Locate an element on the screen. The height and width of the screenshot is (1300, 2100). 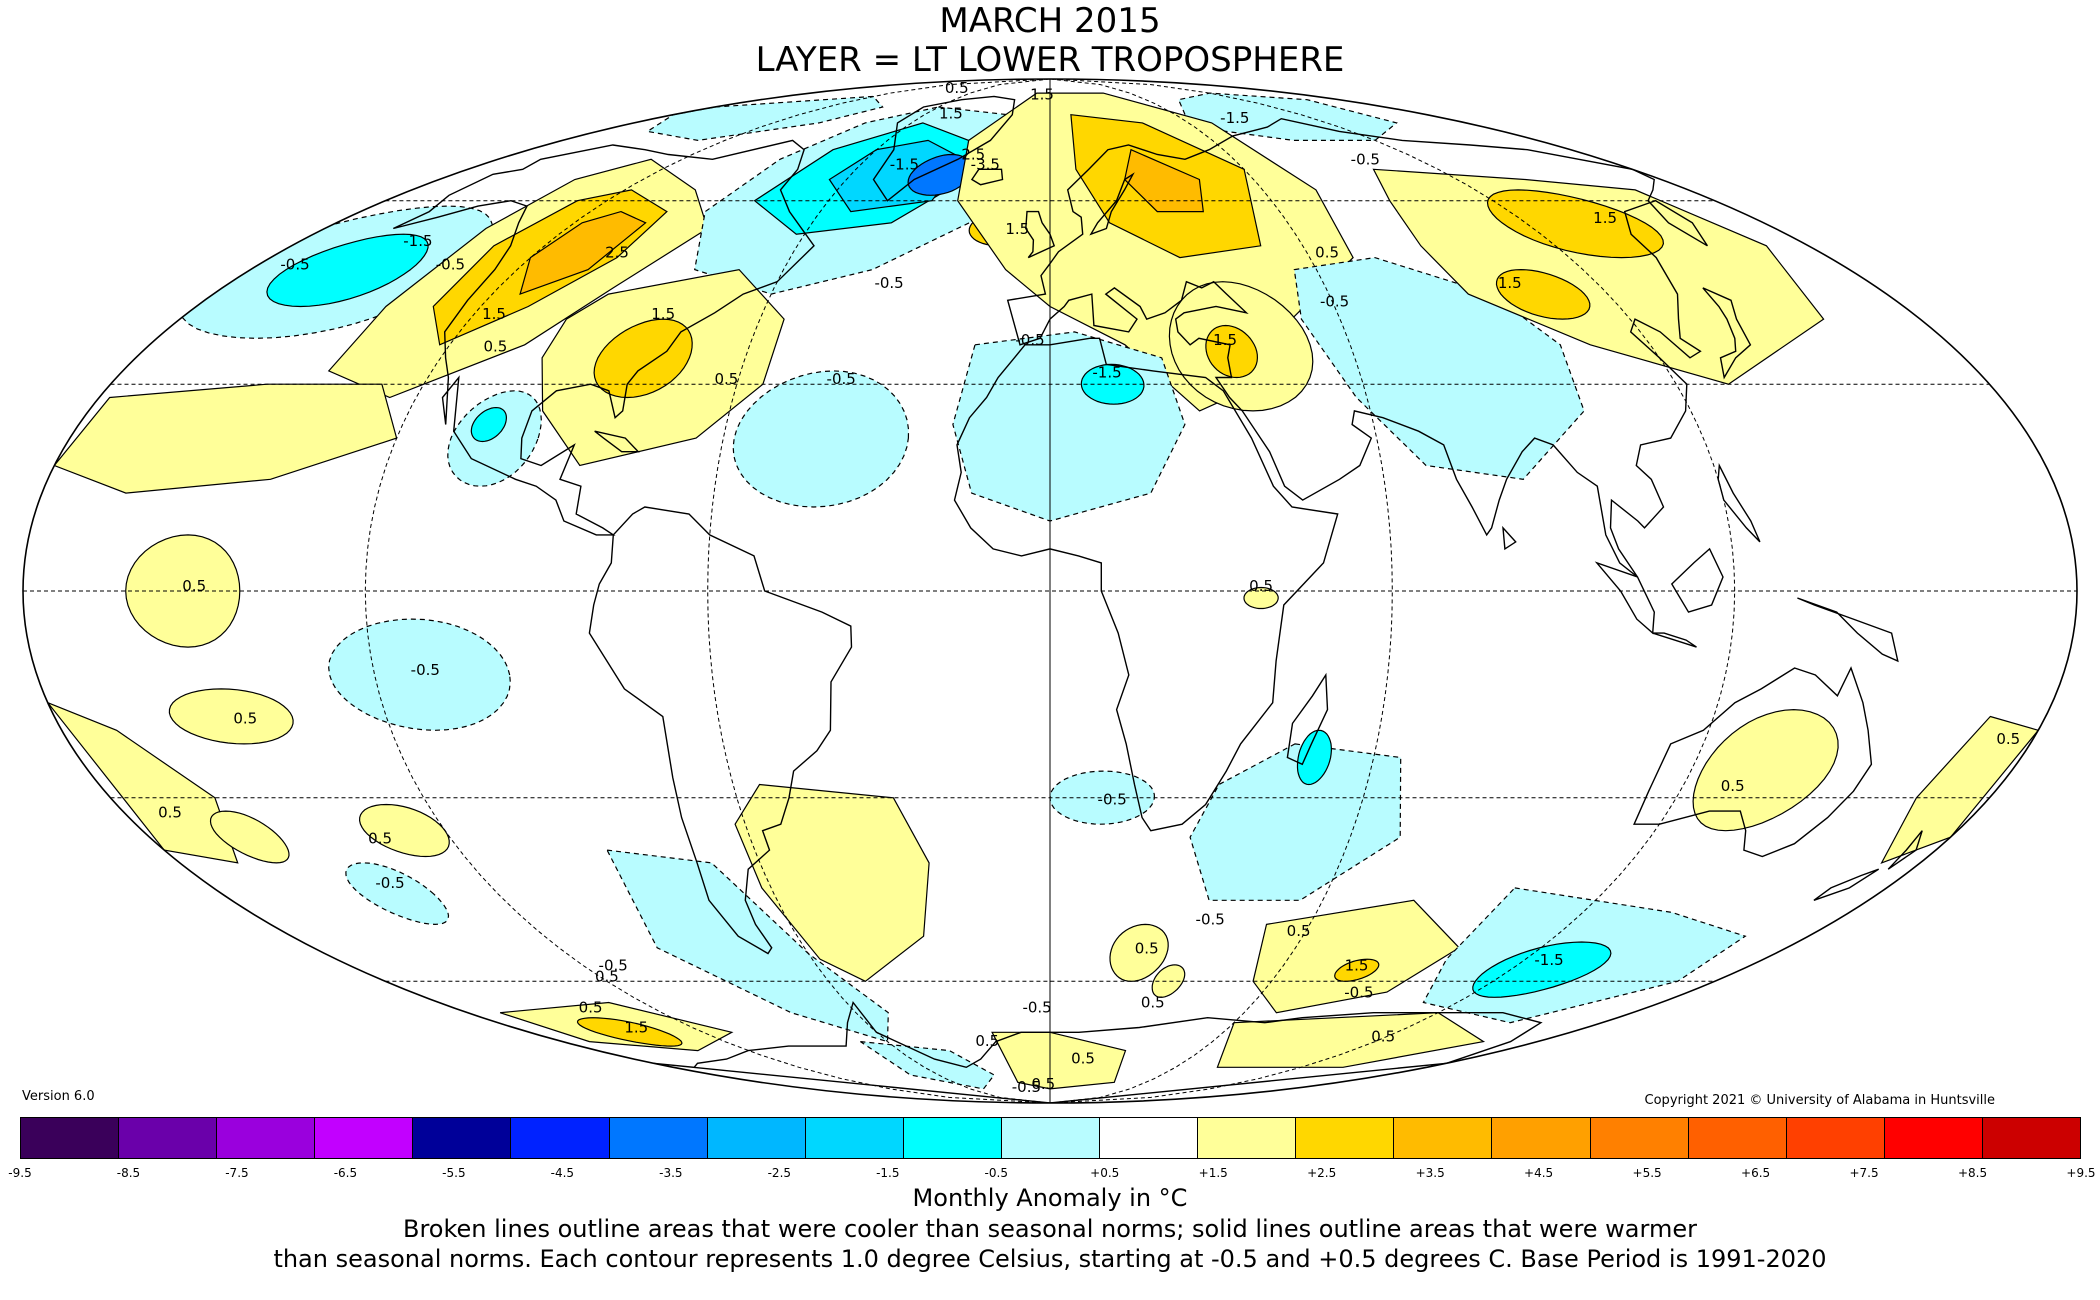
color-scale-tick: -0.5 is located at coordinates (996, 1173).